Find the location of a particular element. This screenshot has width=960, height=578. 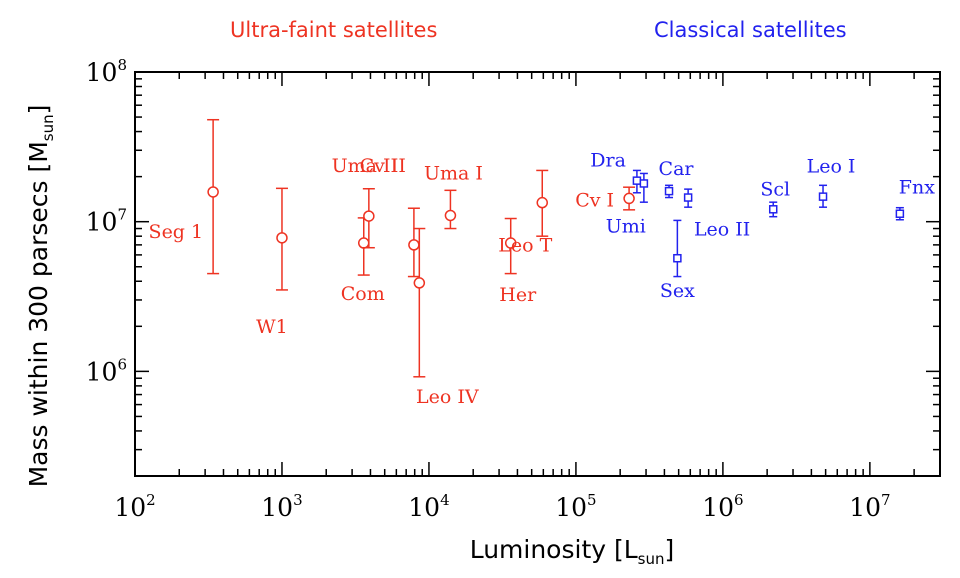

point-label: Leo T is located at coordinates (525, 246).